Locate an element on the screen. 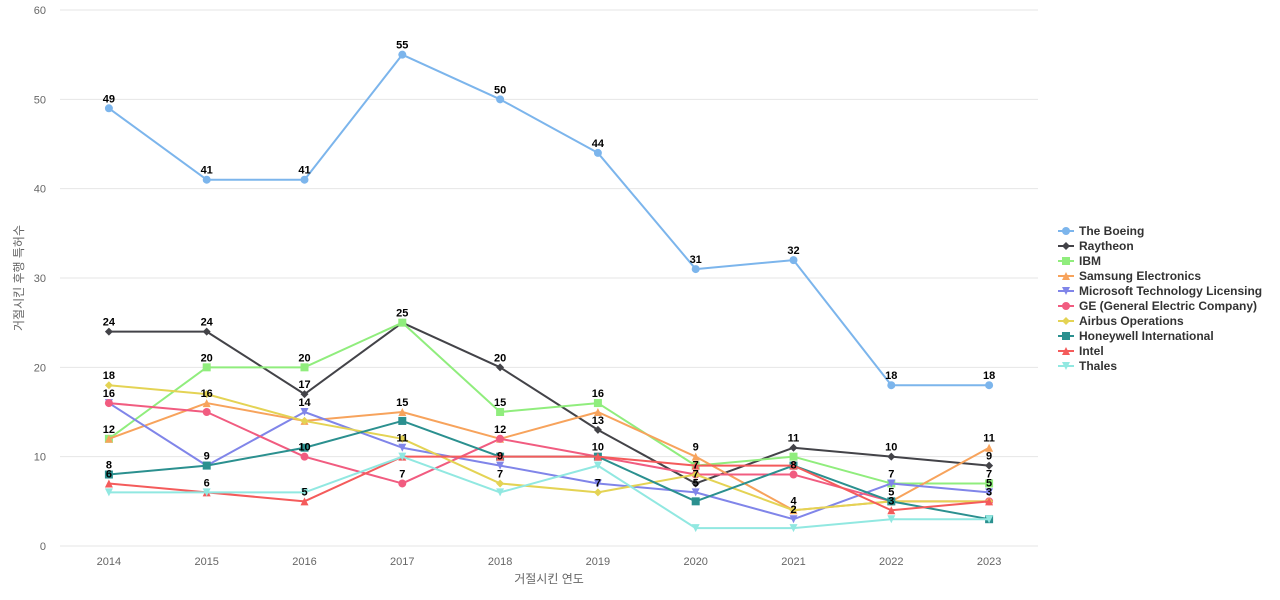 The width and height of the screenshot is (1280, 600). y-axis-ticks: 0 10 20 30 40 50 60 is located at coordinates (40, 279).